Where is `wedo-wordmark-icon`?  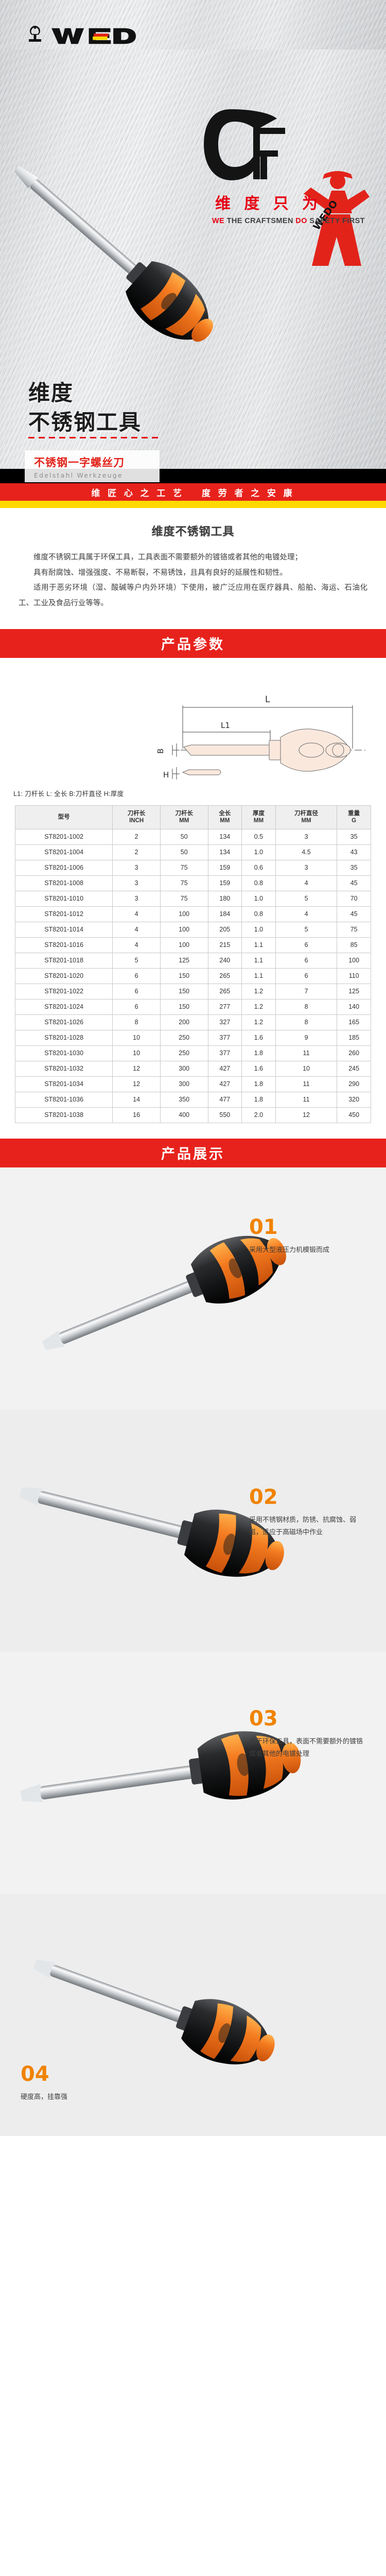 wedo-wordmark-icon is located at coordinates (95, 35).